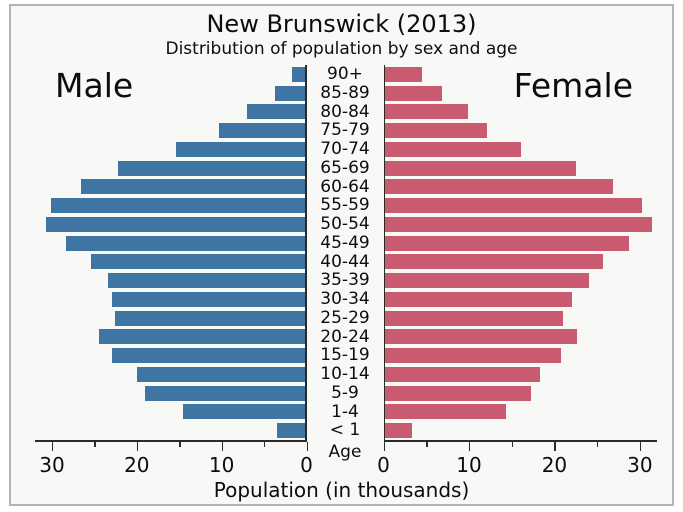 This screenshot has width=683, height=512. Describe the element at coordinates (345, 92) in the screenshot. I see `age-group-label: 85-89` at that location.